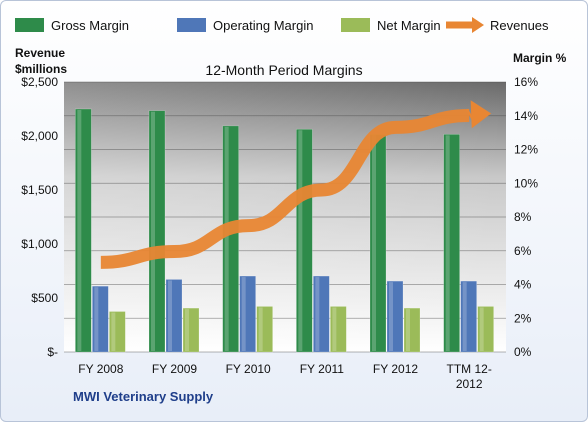 The height and width of the screenshot is (422, 588). What do you see at coordinates (283, 70) in the screenshot?
I see `chart-title: 12-Month Period Margins` at bounding box center [283, 70].